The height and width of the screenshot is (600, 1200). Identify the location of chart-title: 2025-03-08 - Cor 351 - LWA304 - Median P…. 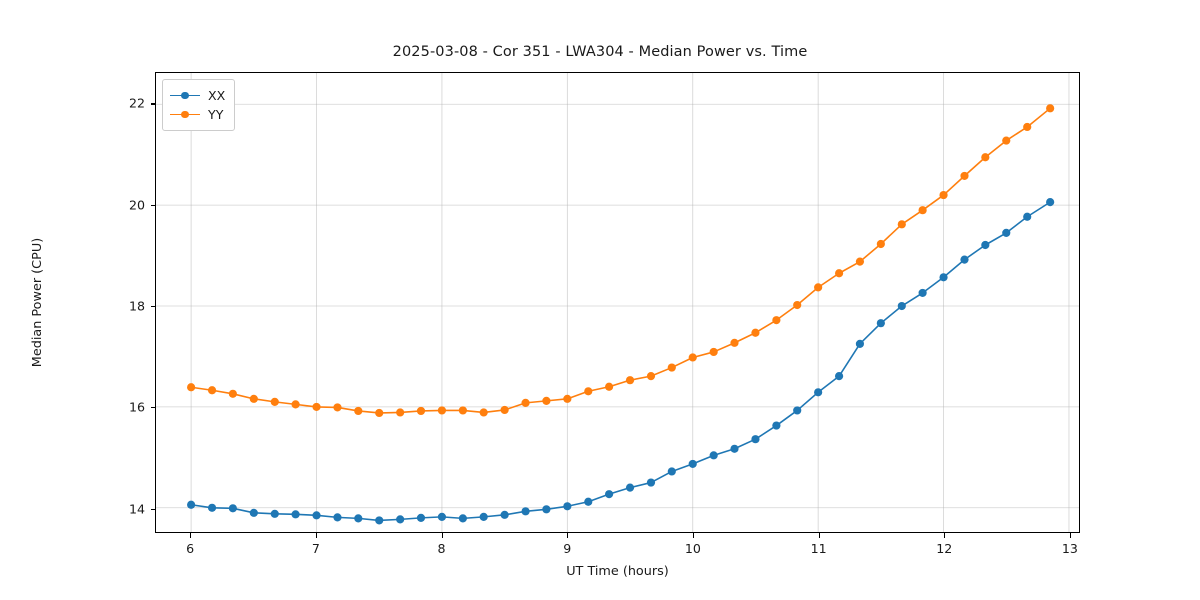
(600, 52).